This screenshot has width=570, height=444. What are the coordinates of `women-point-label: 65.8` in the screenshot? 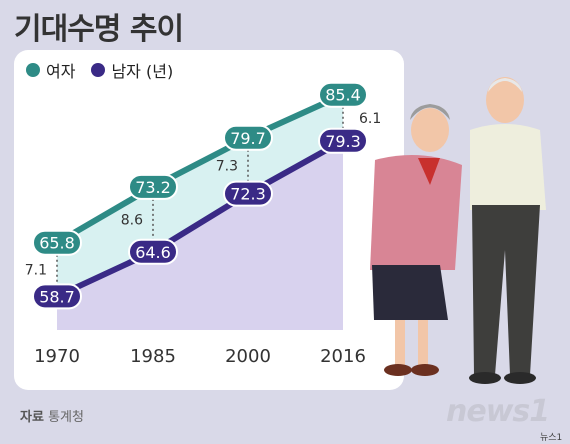 It's located at (57, 243).